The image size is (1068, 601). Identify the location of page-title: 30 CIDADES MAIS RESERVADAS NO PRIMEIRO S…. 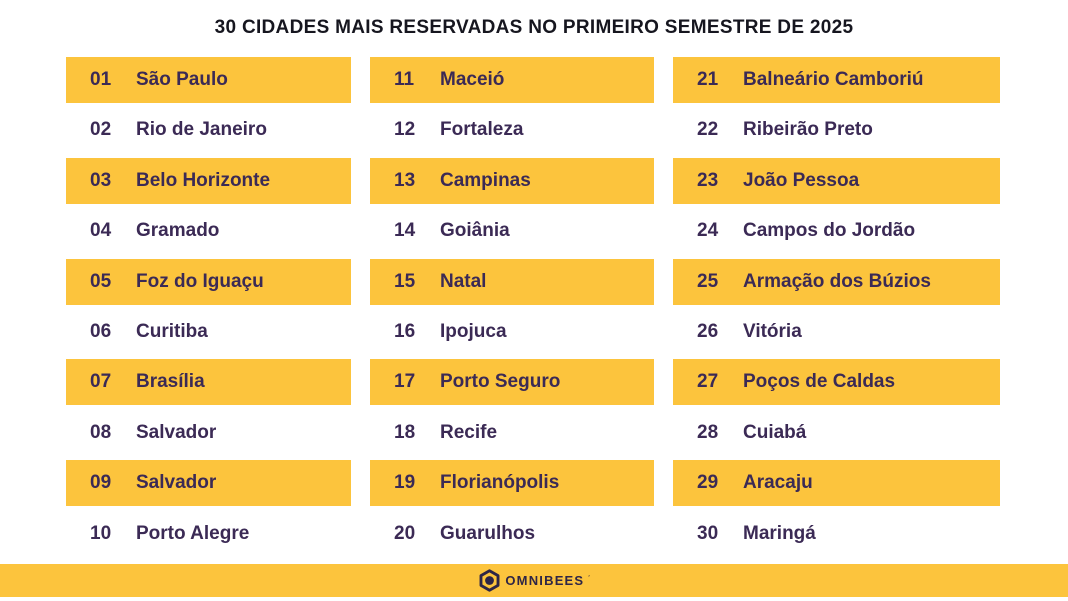
(534, 27).